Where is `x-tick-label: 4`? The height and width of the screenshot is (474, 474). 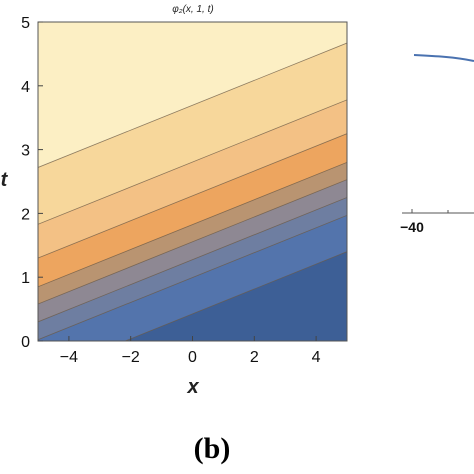
x-tick-label: 4 is located at coordinates (316, 357).